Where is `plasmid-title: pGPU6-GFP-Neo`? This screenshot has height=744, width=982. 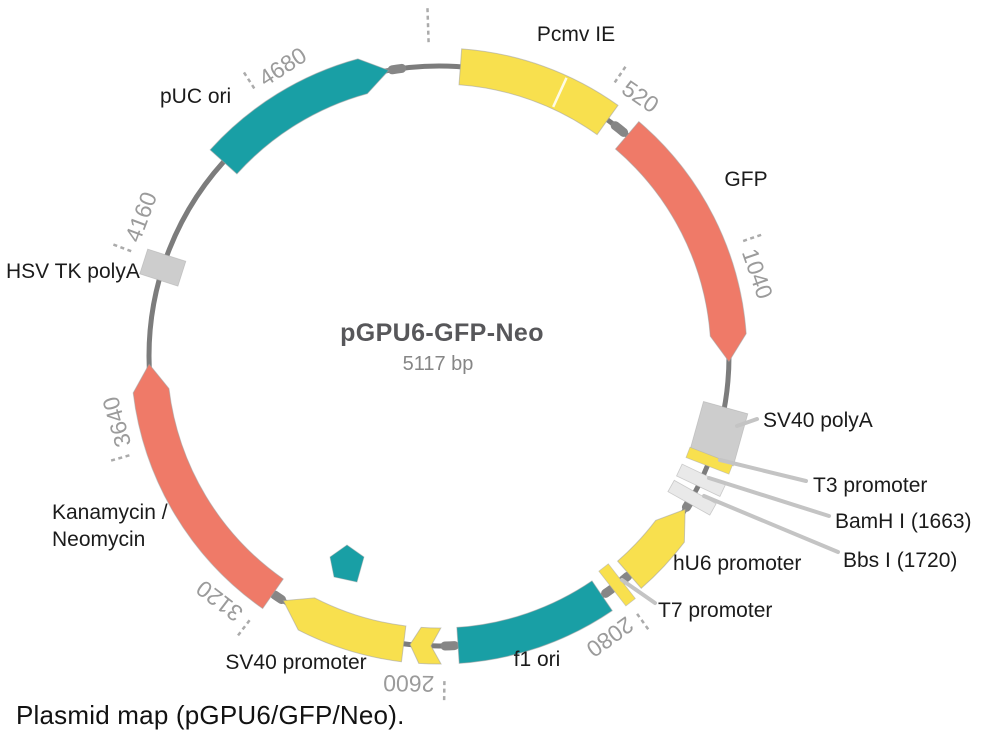
plasmid-title: pGPU6-GFP-Neo is located at coordinates (442, 333).